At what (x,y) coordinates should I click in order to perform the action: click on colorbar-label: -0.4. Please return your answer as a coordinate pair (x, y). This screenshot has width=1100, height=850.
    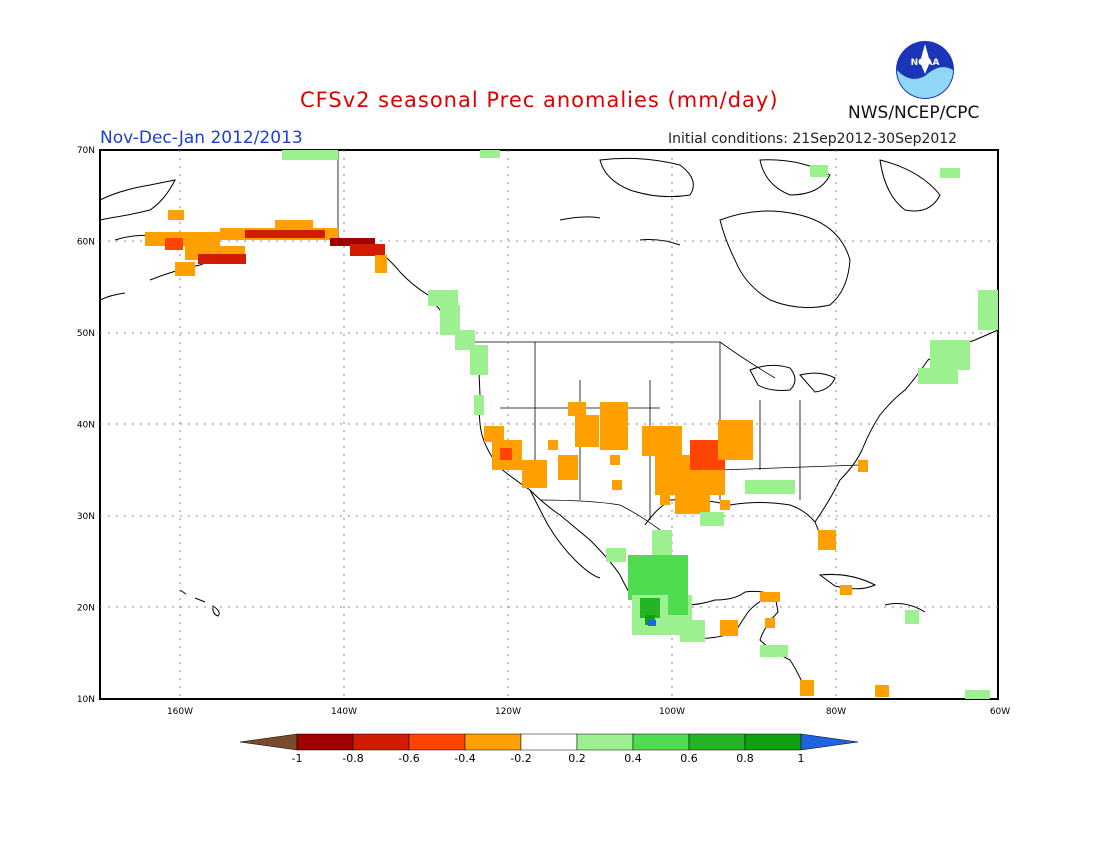
    Looking at the image, I should click on (464, 758).